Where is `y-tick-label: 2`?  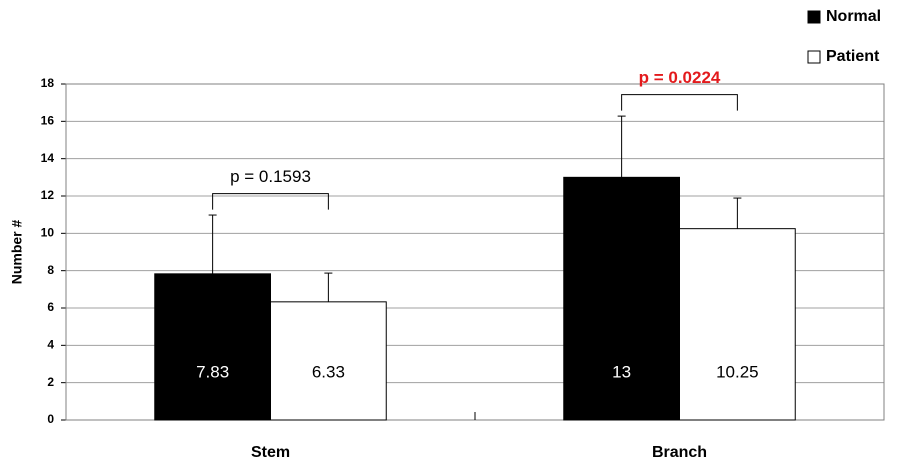 y-tick-label: 2 is located at coordinates (50, 382).